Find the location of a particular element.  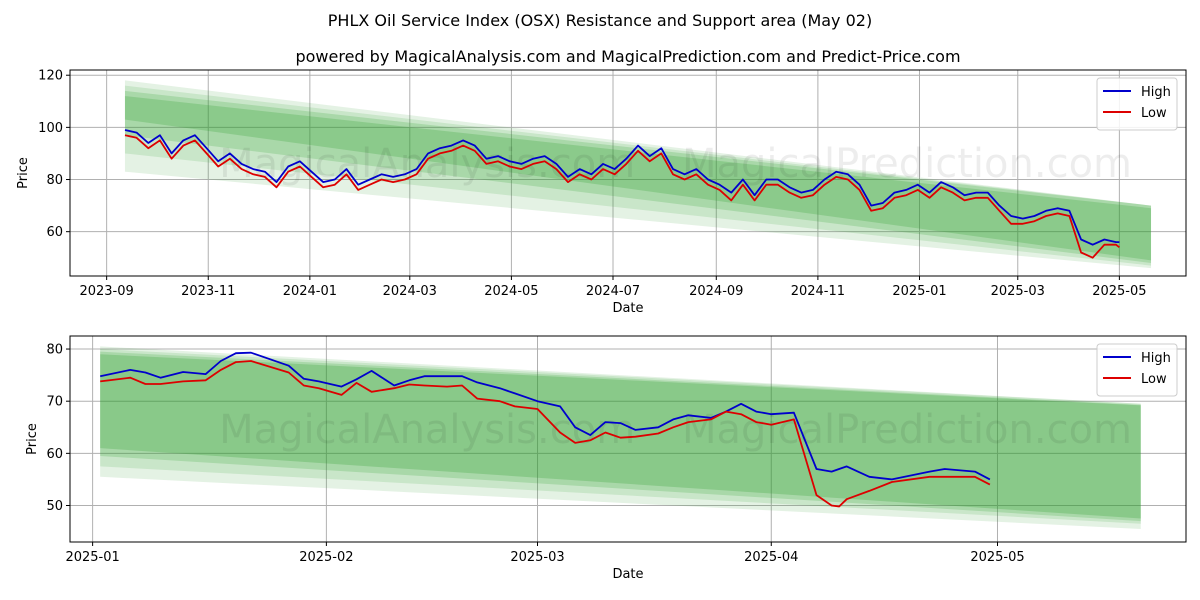

x-tick-label: 2024-09 is located at coordinates (716, 291).